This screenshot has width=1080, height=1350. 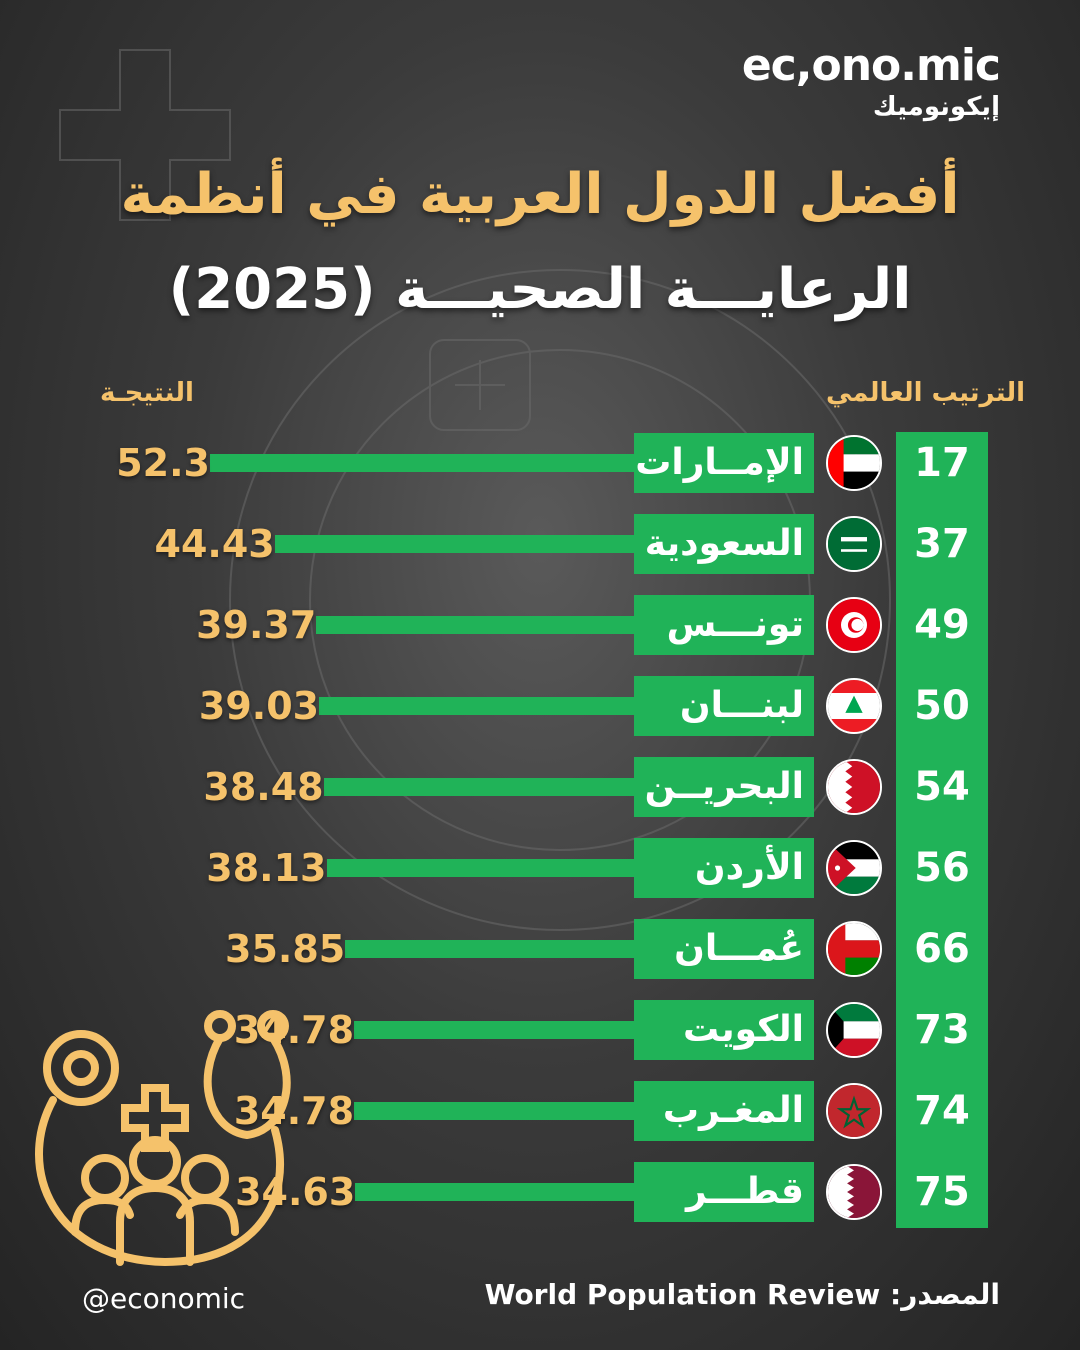 What do you see at coordinates (724, 949) in the screenshot?
I see `country-name: عُمـــان` at bounding box center [724, 949].